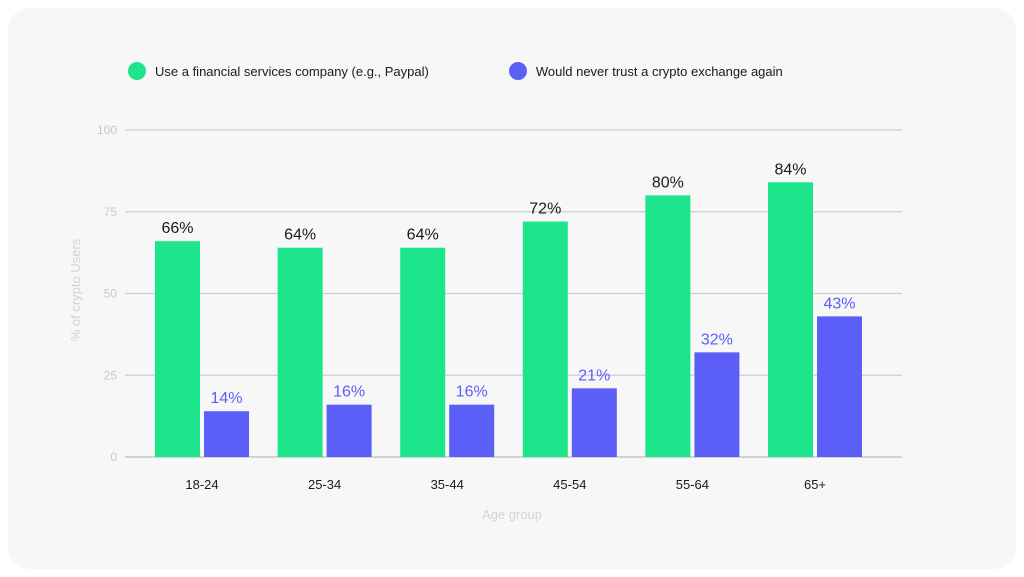  I want to click on y-axis-title: % of crypto Users, so click(75, 289).